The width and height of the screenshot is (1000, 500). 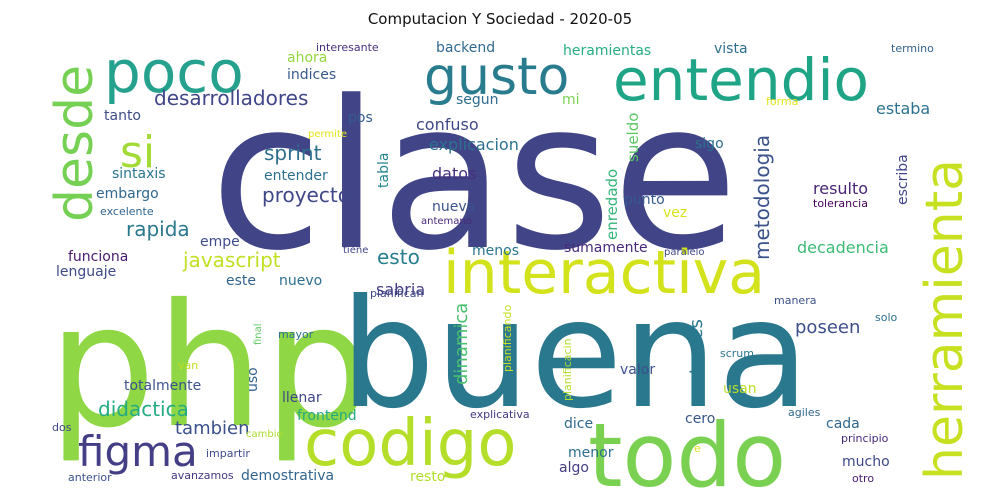 What do you see at coordinates (684, 252) in the screenshot?
I see `cloud-word: paralelo` at bounding box center [684, 252].